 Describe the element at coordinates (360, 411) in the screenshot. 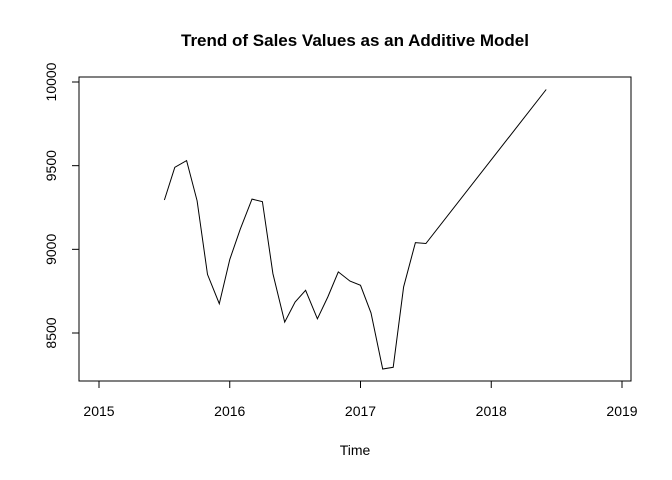

I see `x-tick-label: 2017` at that location.